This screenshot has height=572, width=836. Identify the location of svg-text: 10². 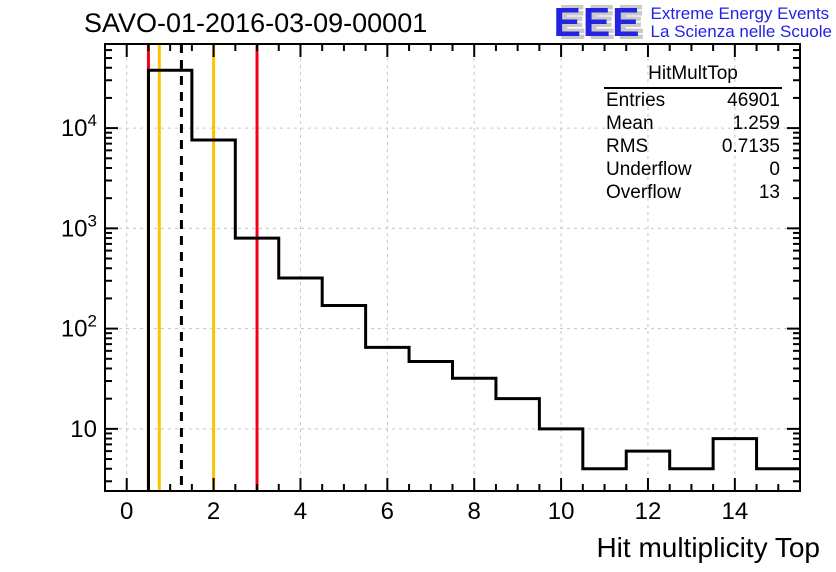
(79, 327).